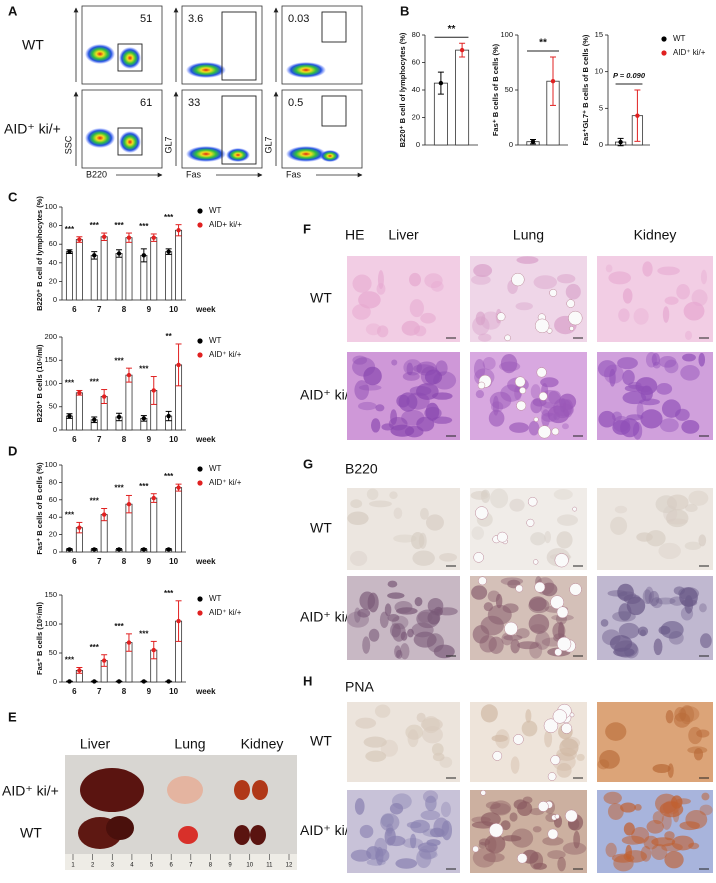 The width and height of the screenshot is (716, 883). What do you see at coordinates (39, 508) in the screenshot?
I see `y-axis-label: Fas⁺ B cells of B cells (%)` at bounding box center [39, 508].